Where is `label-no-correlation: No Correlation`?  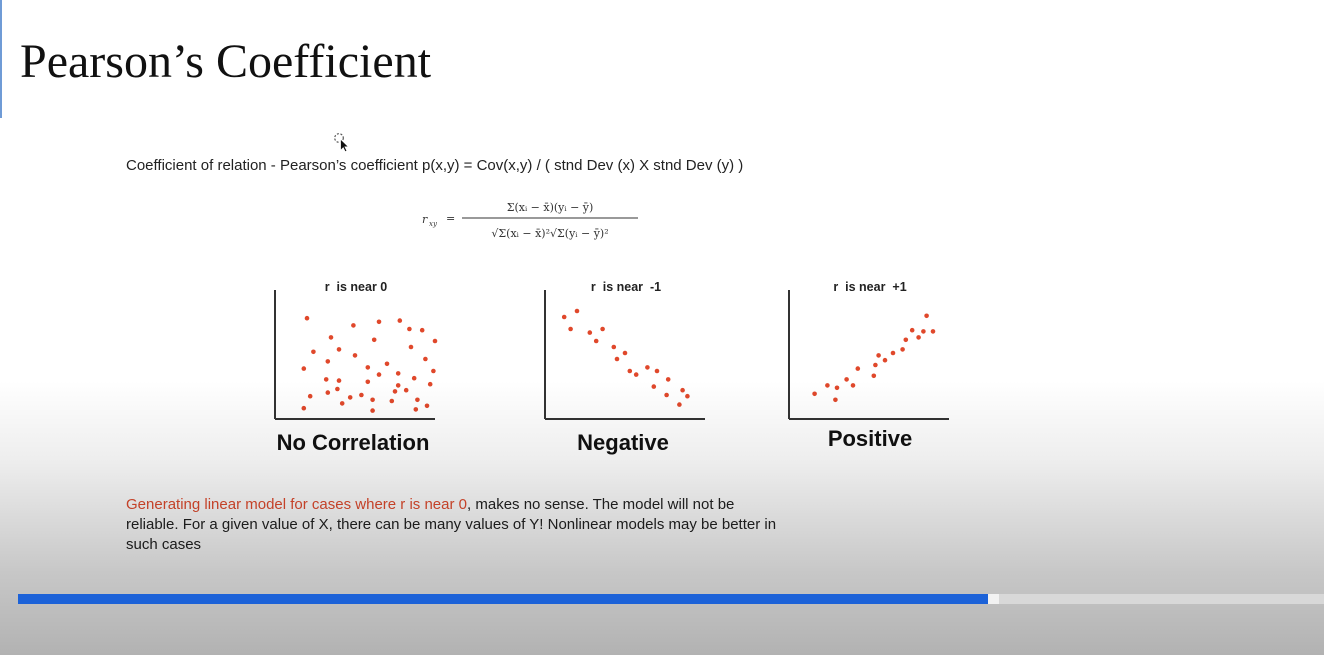
label-no-correlation: No Correlation is located at coordinates (353, 442).